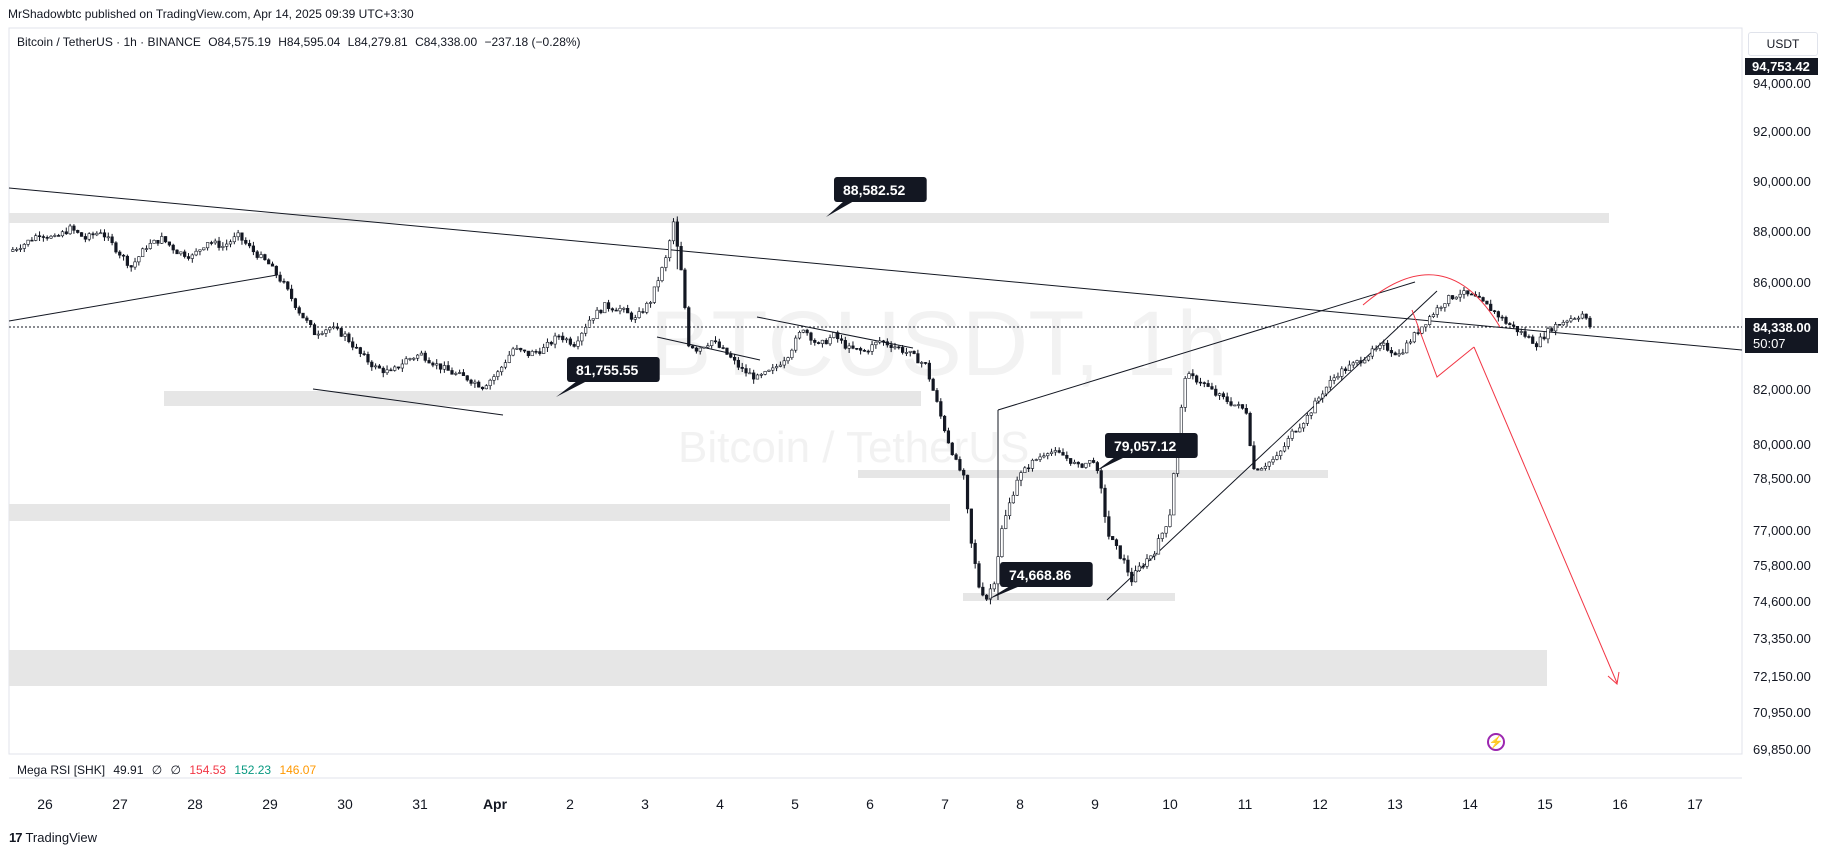 The width and height of the screenshot is (1835, 855). I want to click on time-tick-label: 7, so click(945, 804).